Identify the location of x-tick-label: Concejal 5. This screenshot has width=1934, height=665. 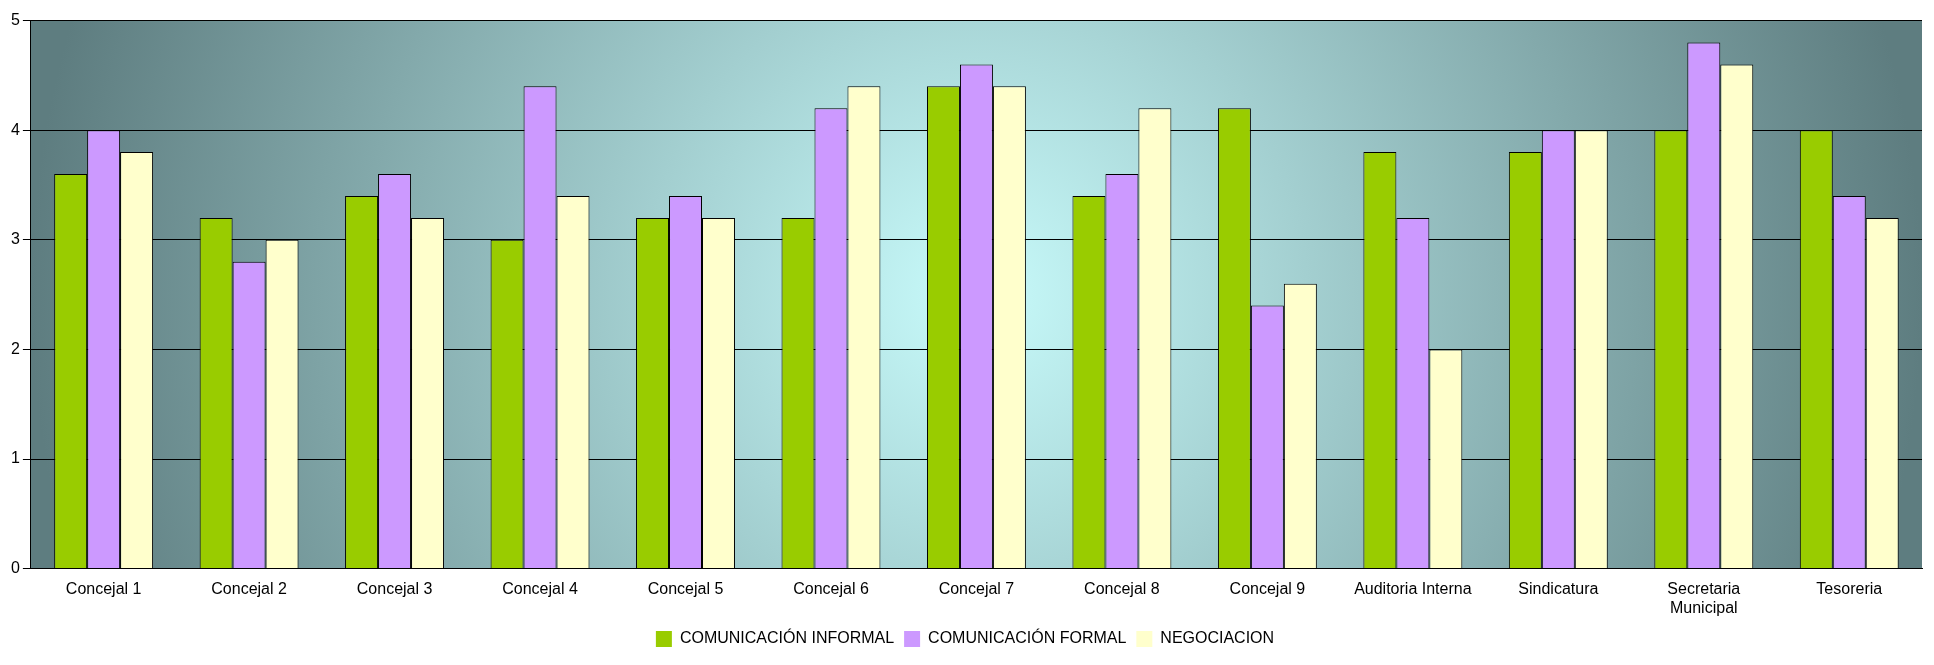
(685, 588).